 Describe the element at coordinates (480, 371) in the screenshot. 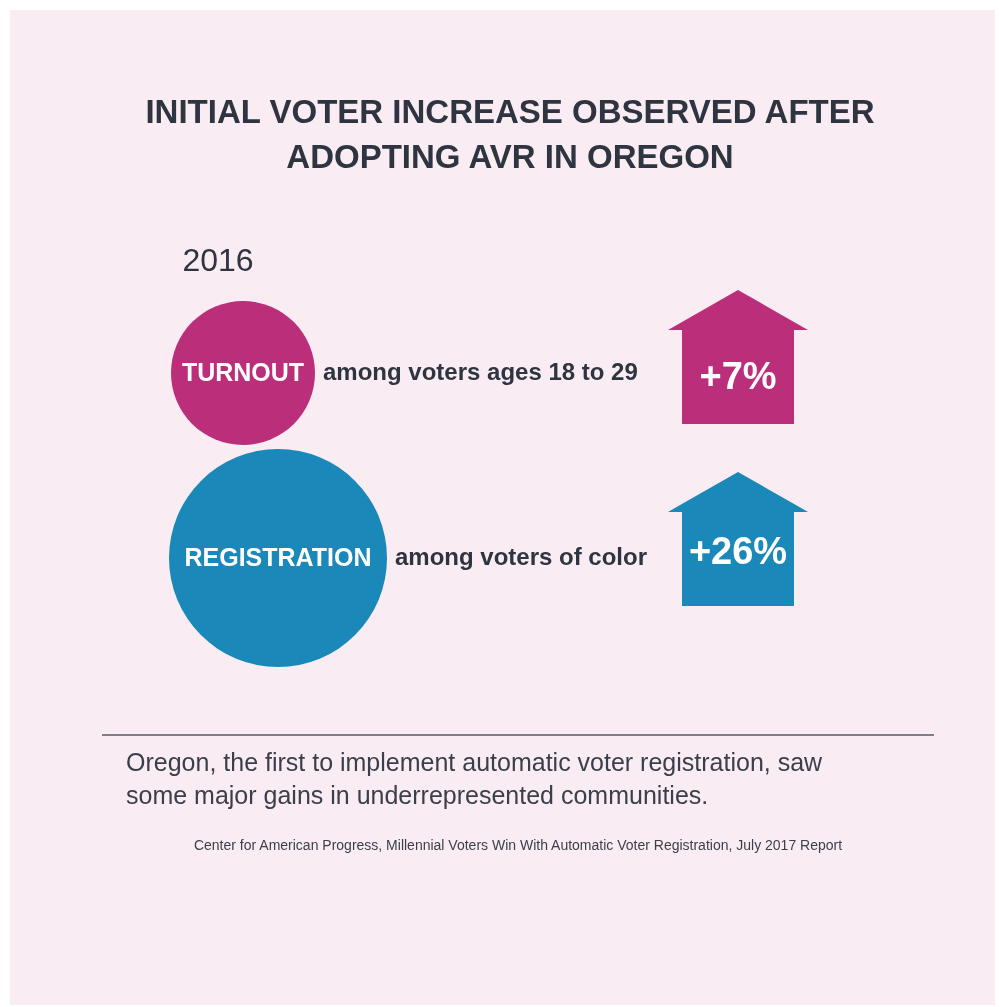

I see `text: among voters ages 18 to 29` at that location.